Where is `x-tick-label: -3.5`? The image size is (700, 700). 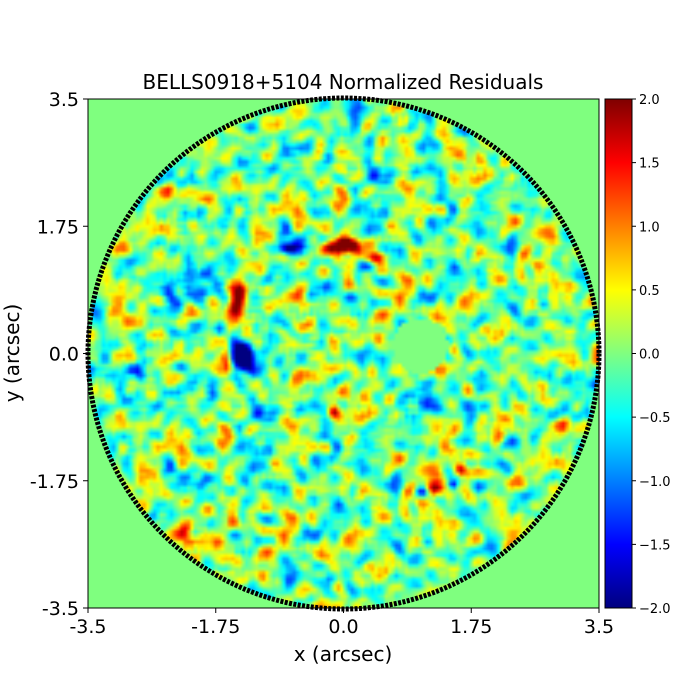
x-tick-label: -3.5 is located at coordinates (87, 627).